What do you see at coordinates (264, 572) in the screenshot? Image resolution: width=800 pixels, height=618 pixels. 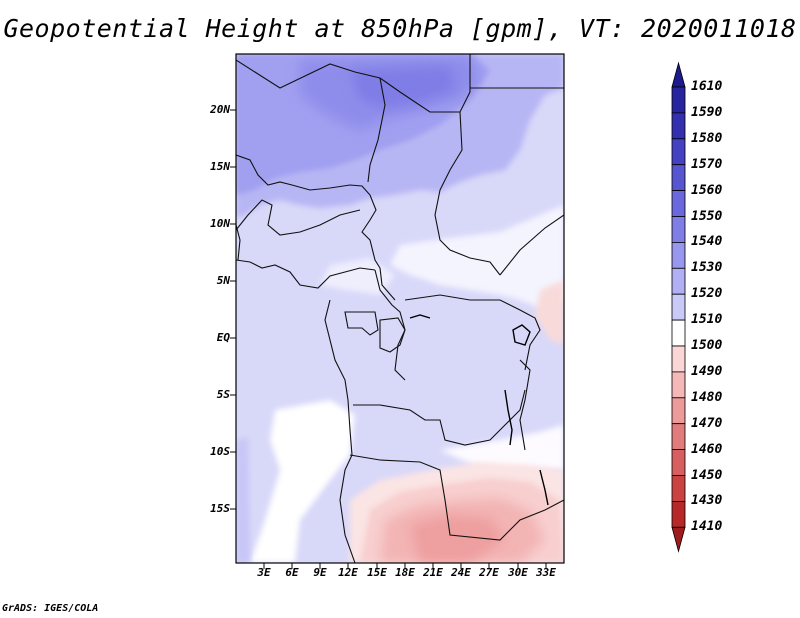 I see `lon-label: 3E` at bounding box center [264, 572].